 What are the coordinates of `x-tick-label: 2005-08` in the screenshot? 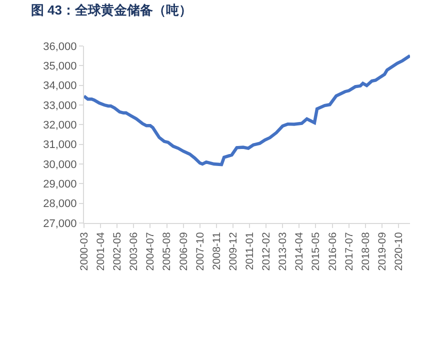 It's located at (167, 251).